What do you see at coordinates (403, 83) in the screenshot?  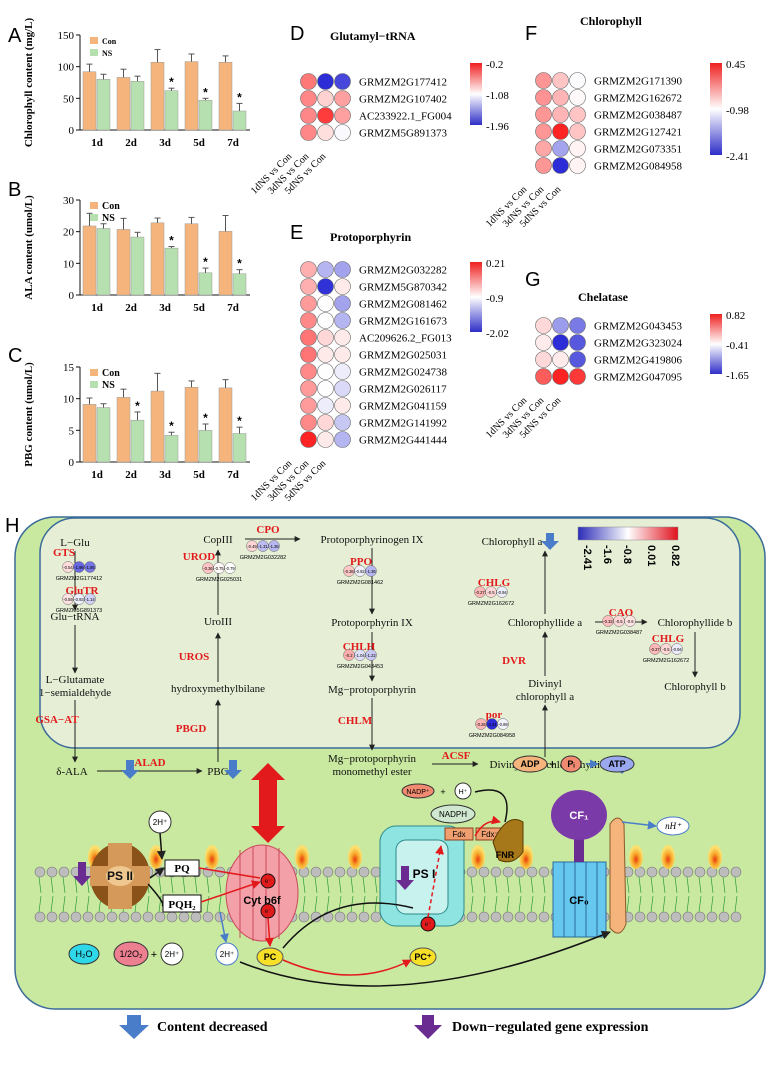 I see `heatmap-row-label: GRMZM2G177412` at bounding box center [403, 83].